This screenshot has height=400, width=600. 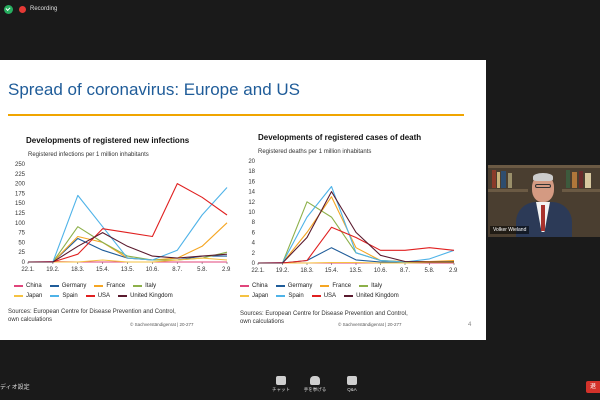 I want to click on y-tick-label: 14, so click(x=251, y=193).